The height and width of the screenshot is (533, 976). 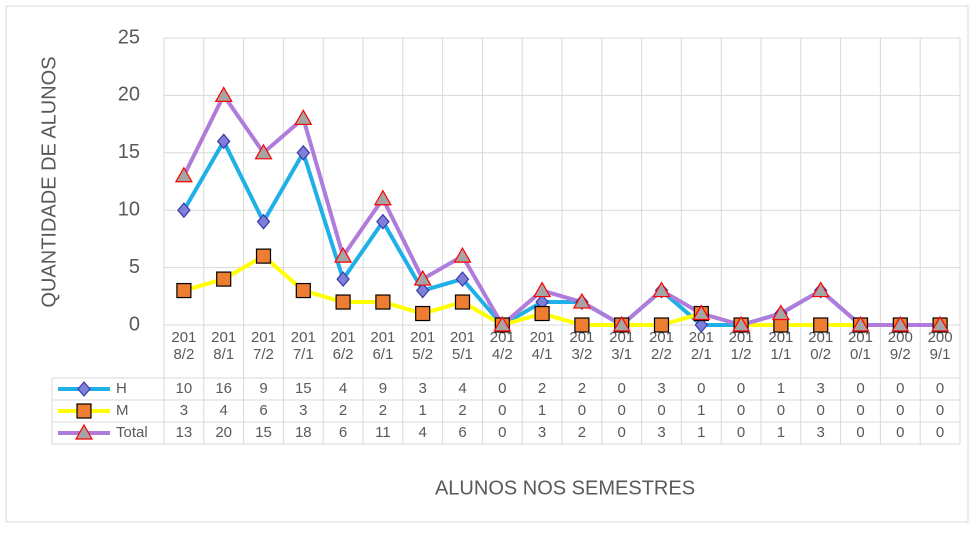 What do you see at coordinates (383, 432) in the screenshot?
I see `table-value: 11` at bounding box center [383, 432].